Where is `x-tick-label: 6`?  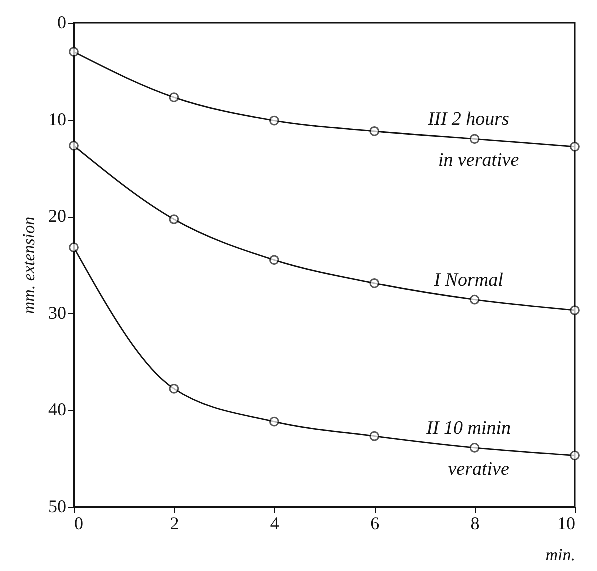
x-tick-label: 6 is located at coordinates (375, 524).